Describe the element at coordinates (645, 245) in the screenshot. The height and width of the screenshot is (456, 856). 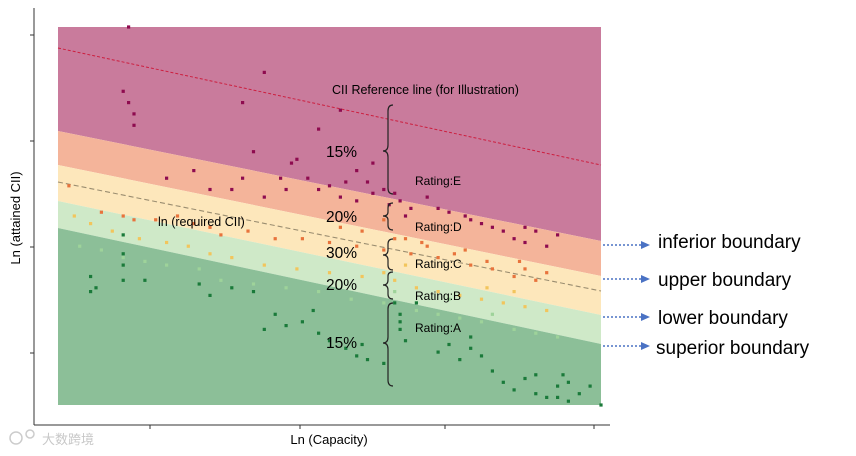
I see `inferior-boundary-arrowhead` at that location.